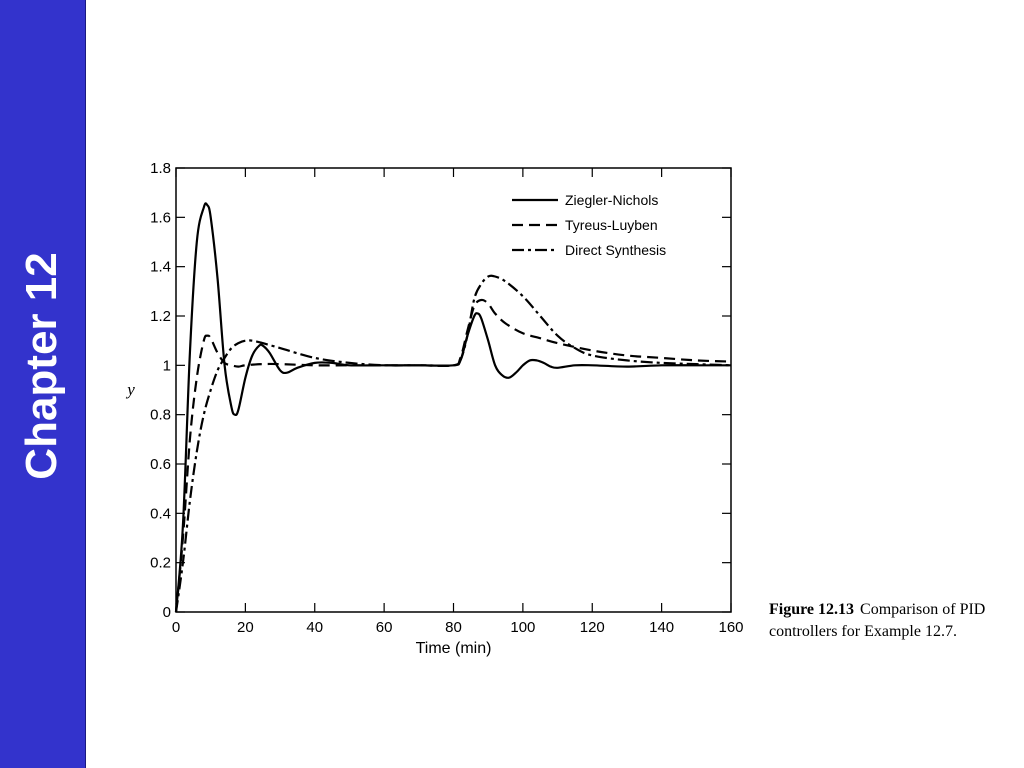 The image size is (1024, 768). Describe the element at coordinates (43, 384) in the screenshot. I see `chapter-sidebar: Chapter 12` at that location.